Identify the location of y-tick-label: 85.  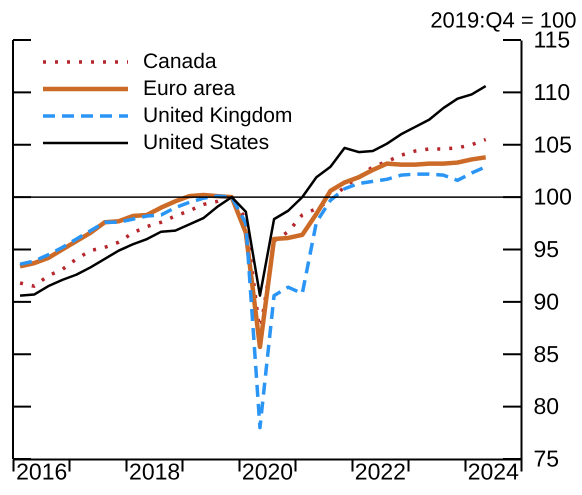
(547, 353).